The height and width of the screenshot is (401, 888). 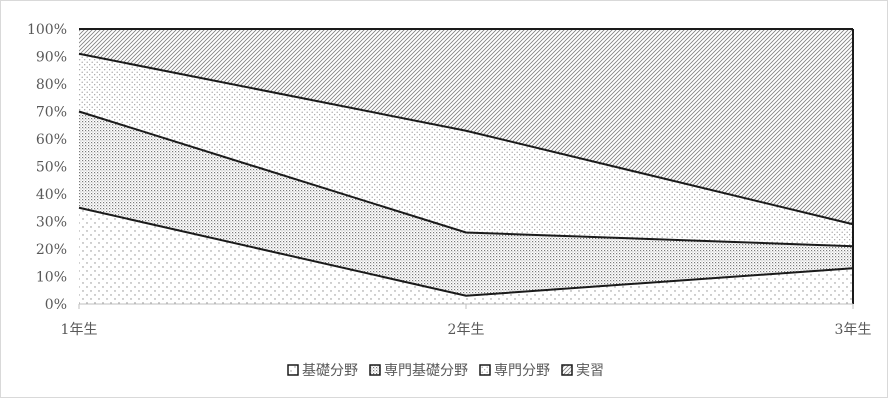 What do you see at coordinates (51, 195) in the screenshot?
I see `y-tick-label: 40%` at bounding box center [51, 195].